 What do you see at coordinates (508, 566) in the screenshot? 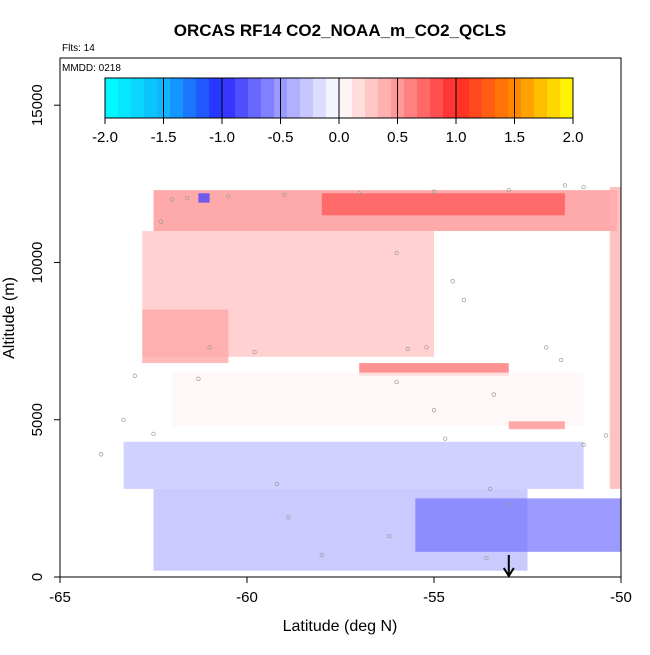
I see `annotation-arrow` at bounding box center [508, 566].